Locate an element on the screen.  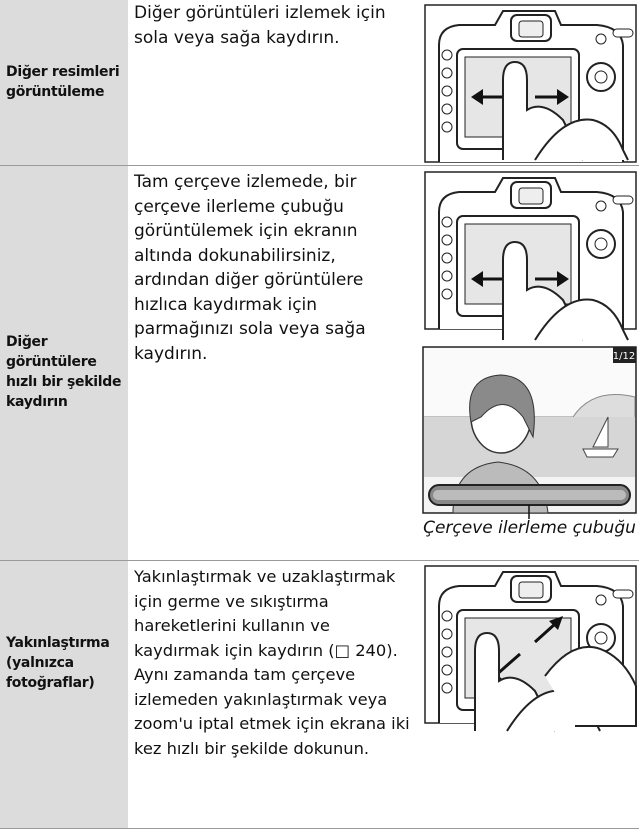
label-cell: Diğer resimleri görüntüleme is located at coordinates (64, 82).